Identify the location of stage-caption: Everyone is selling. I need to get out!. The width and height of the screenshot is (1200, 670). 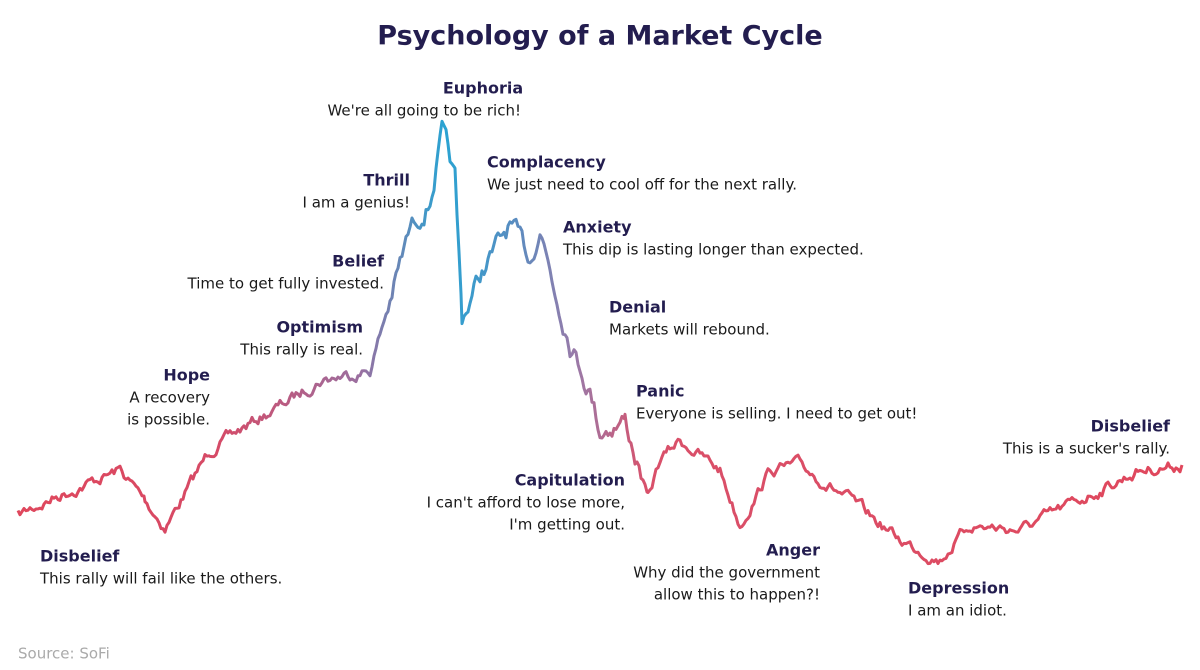
(776, 414).